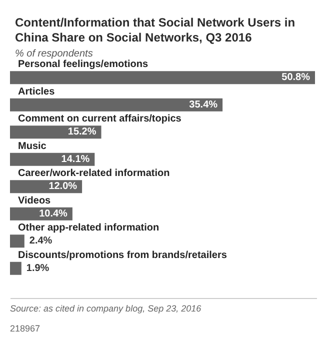 Image resolution: width=325 pixels, height=345 pixels. I want to click on y-tick-label: Discounts/promotions from brands/retailers, so click(123, 255).